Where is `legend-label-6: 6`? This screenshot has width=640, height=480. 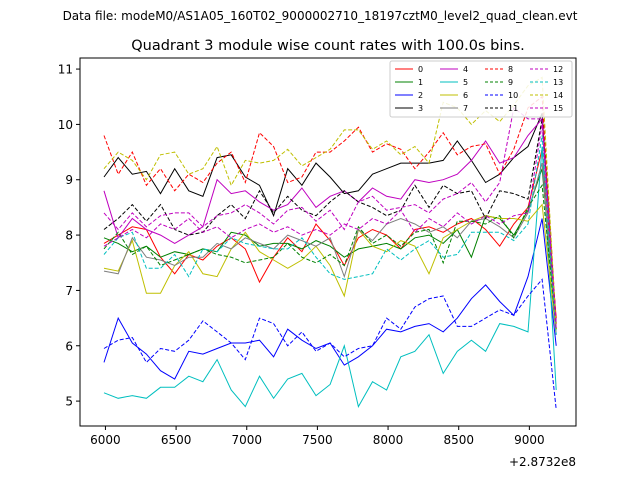 legend-label-6: 6 is located at coordinates (465, 95).